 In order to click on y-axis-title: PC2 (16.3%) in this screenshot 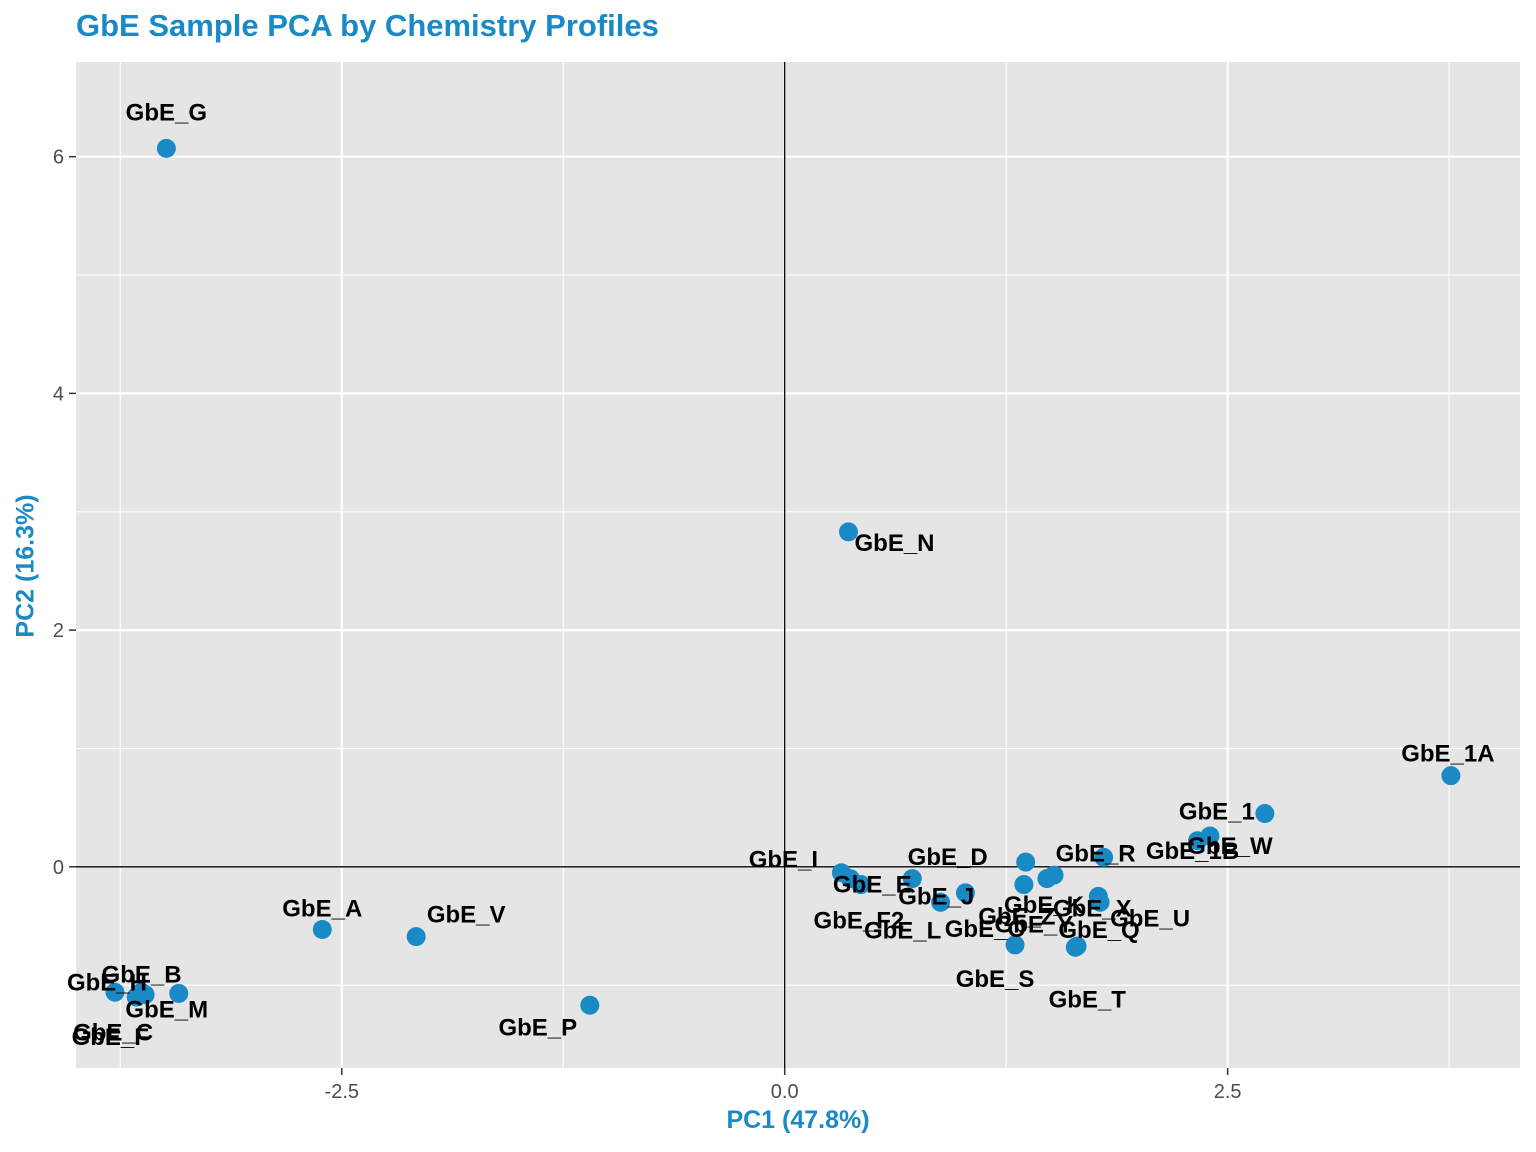, I will do `click(25, 566)`.